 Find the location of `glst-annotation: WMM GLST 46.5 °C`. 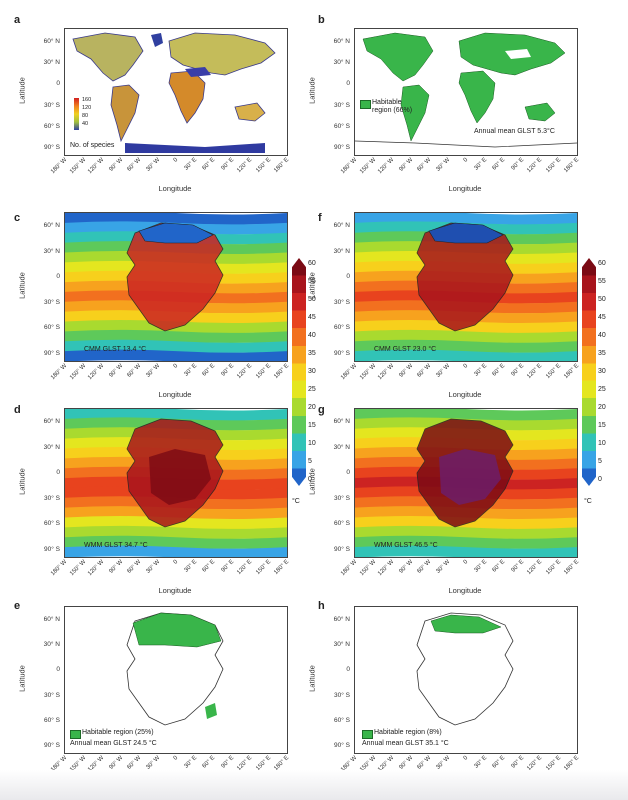

glst-annotation: WMM GLST 46.5 °C is located at coordinates (406, 545).